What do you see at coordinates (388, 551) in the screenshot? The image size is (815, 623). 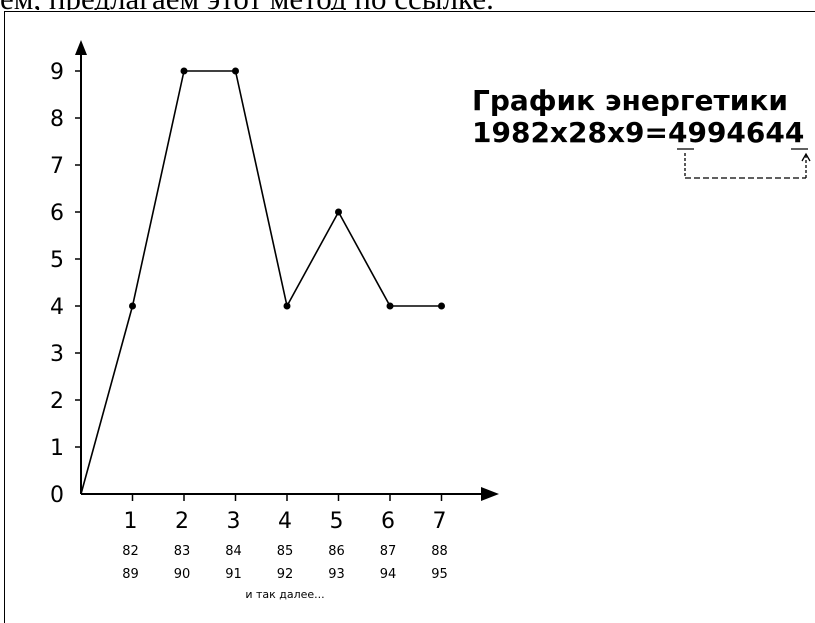 I see `year-label: 87` at bounding box center [388, 551].